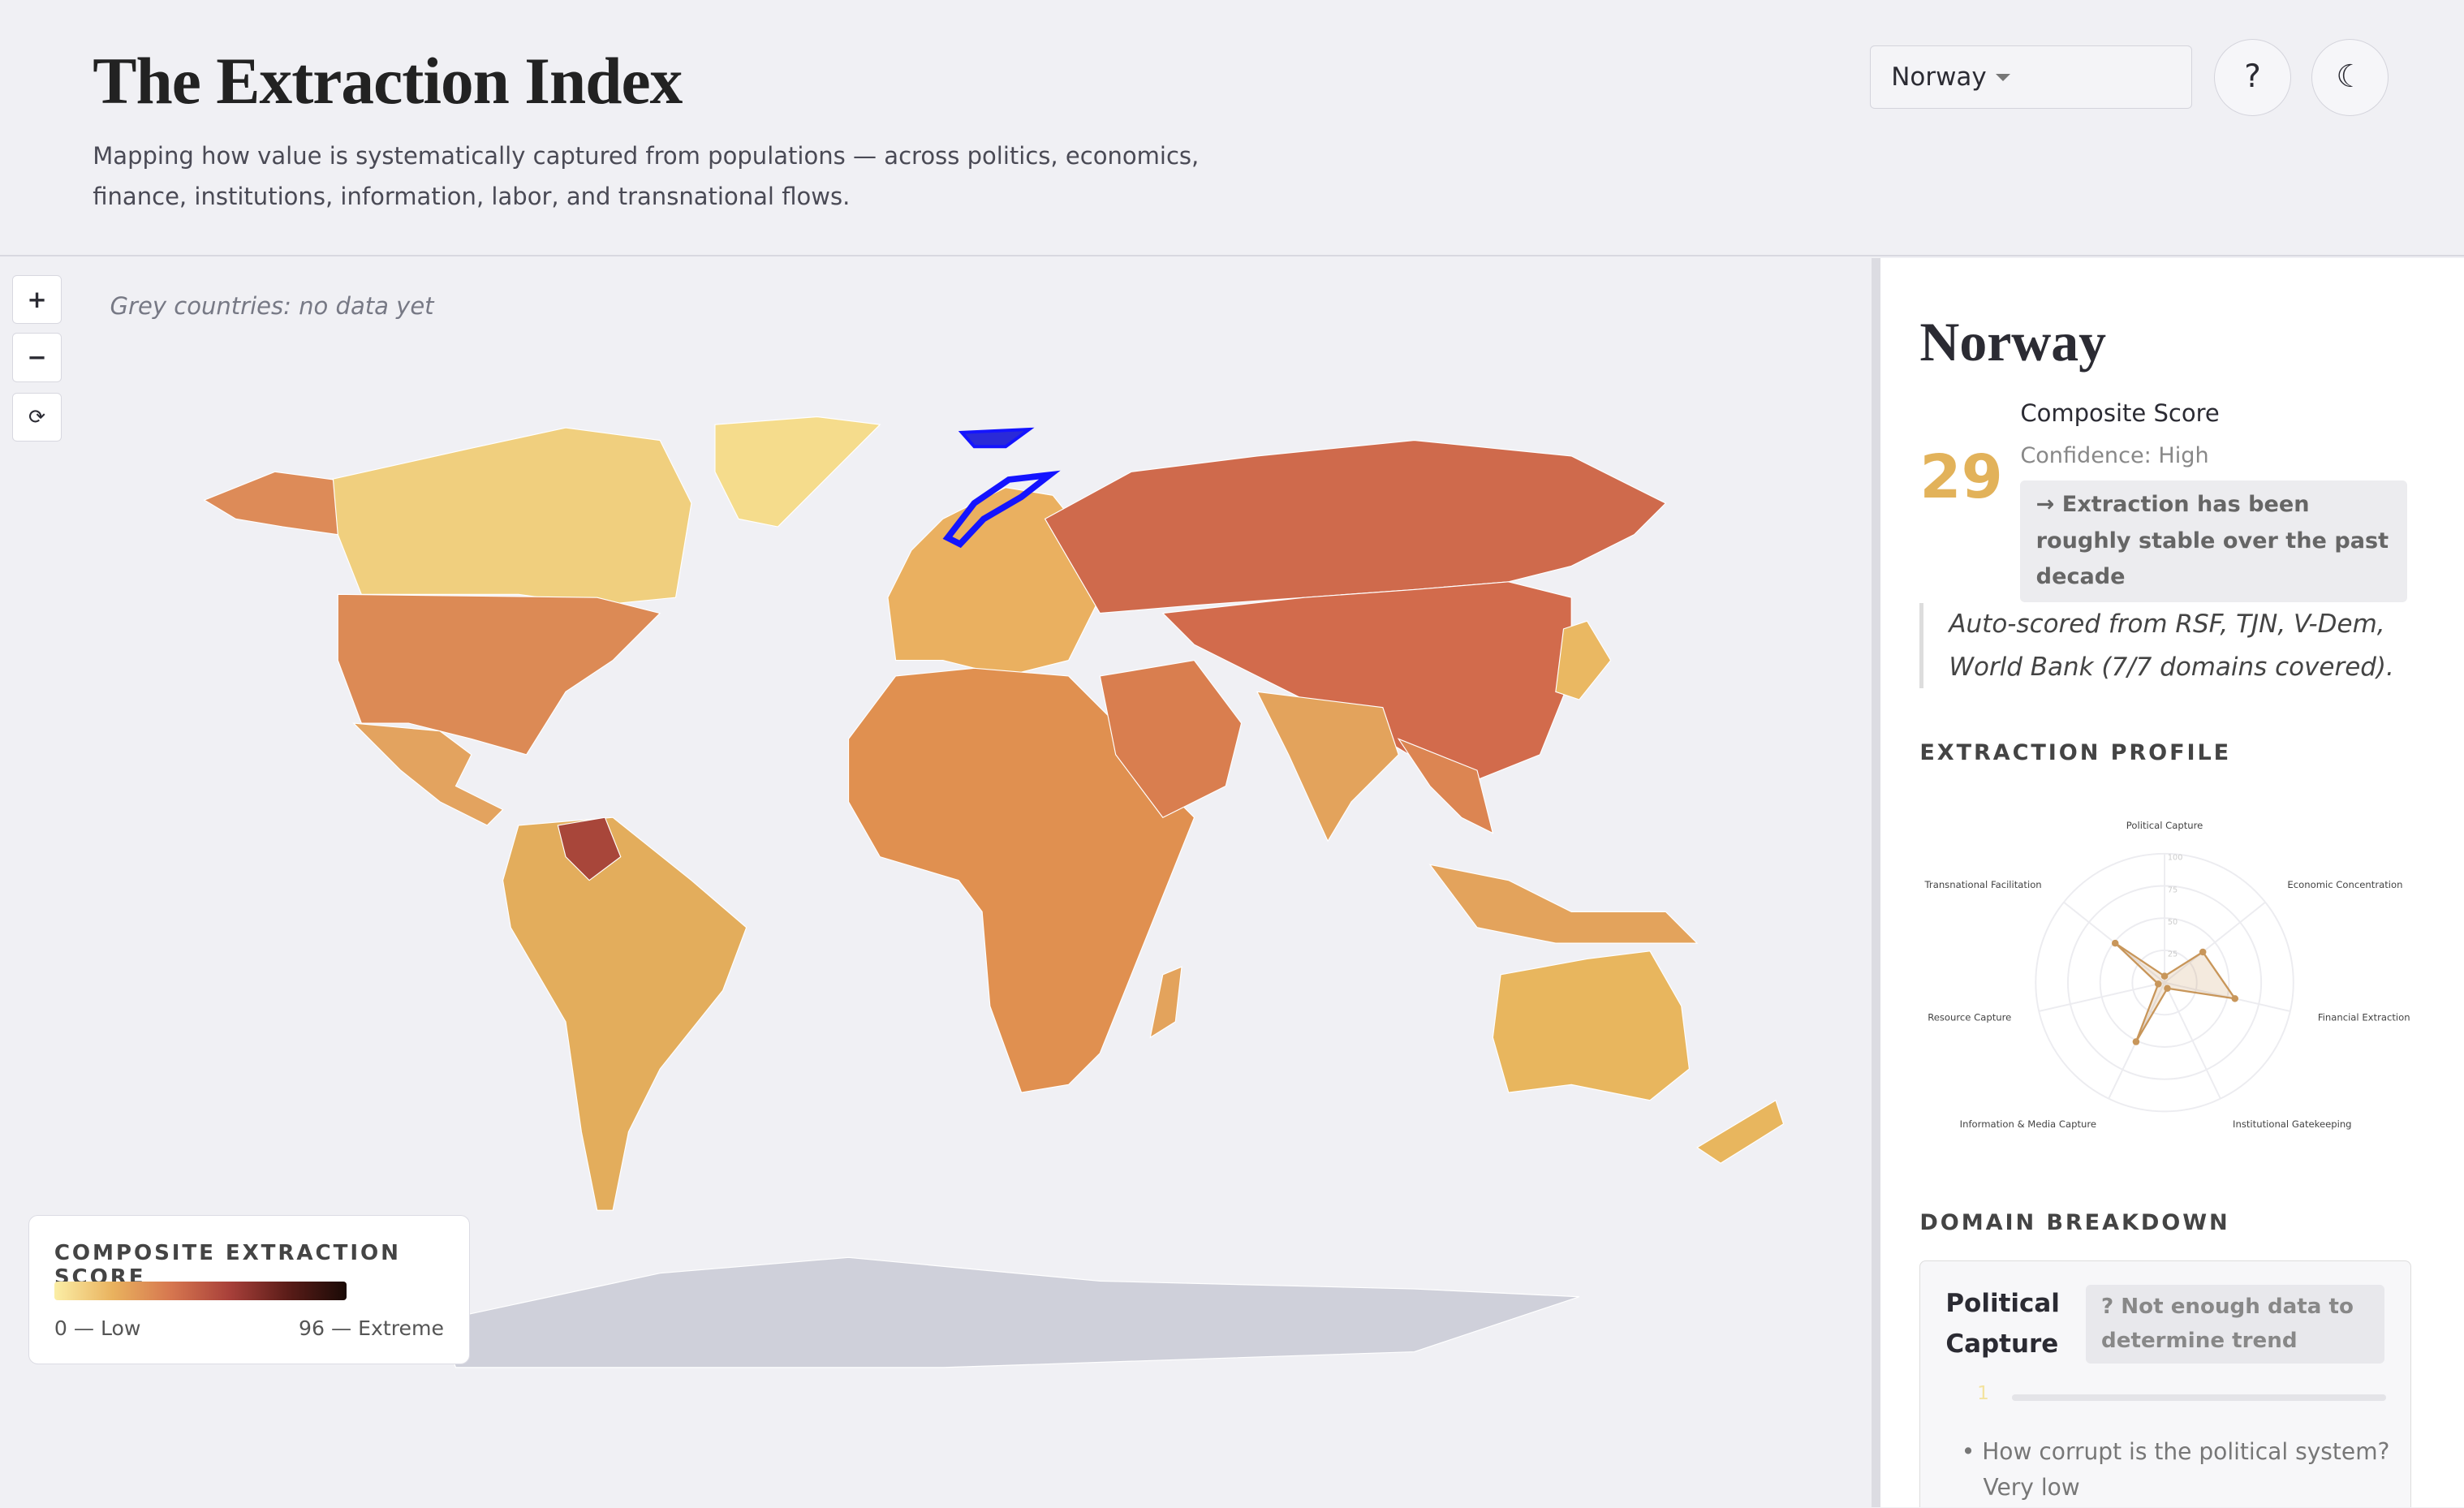 This screenshot has height=1508, width=2464. What do you see at coordinates (2075, 752) in the screenshot?
I see `section-heading: EXTRACTION PROFILE` at bounding box center [2075, 752].